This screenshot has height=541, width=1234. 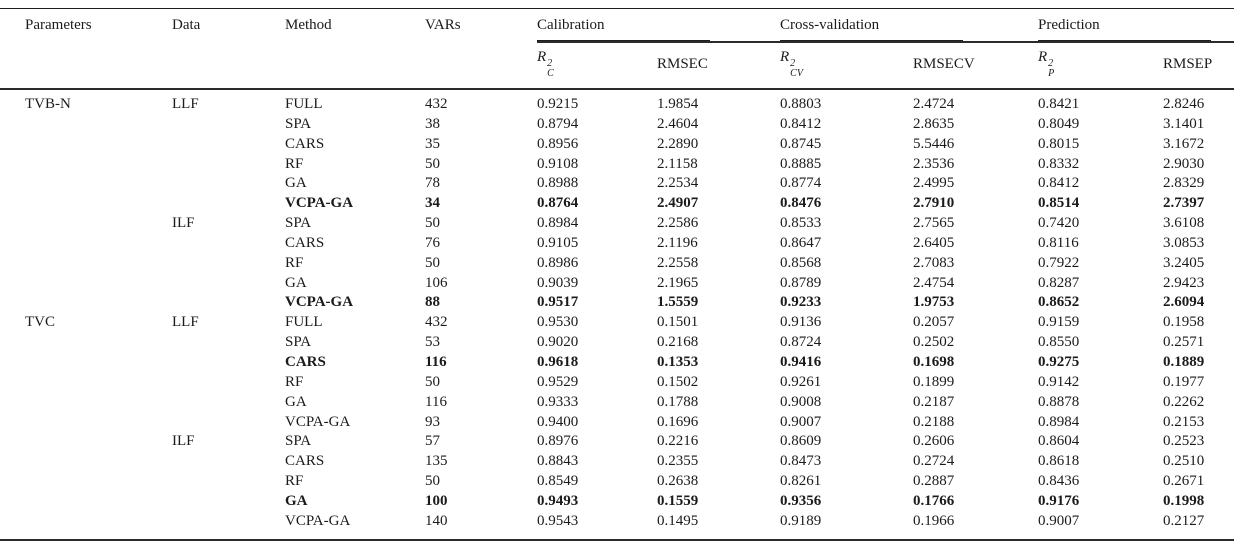 I want to click on col-header-method: Method, so click(x=355, y=49).